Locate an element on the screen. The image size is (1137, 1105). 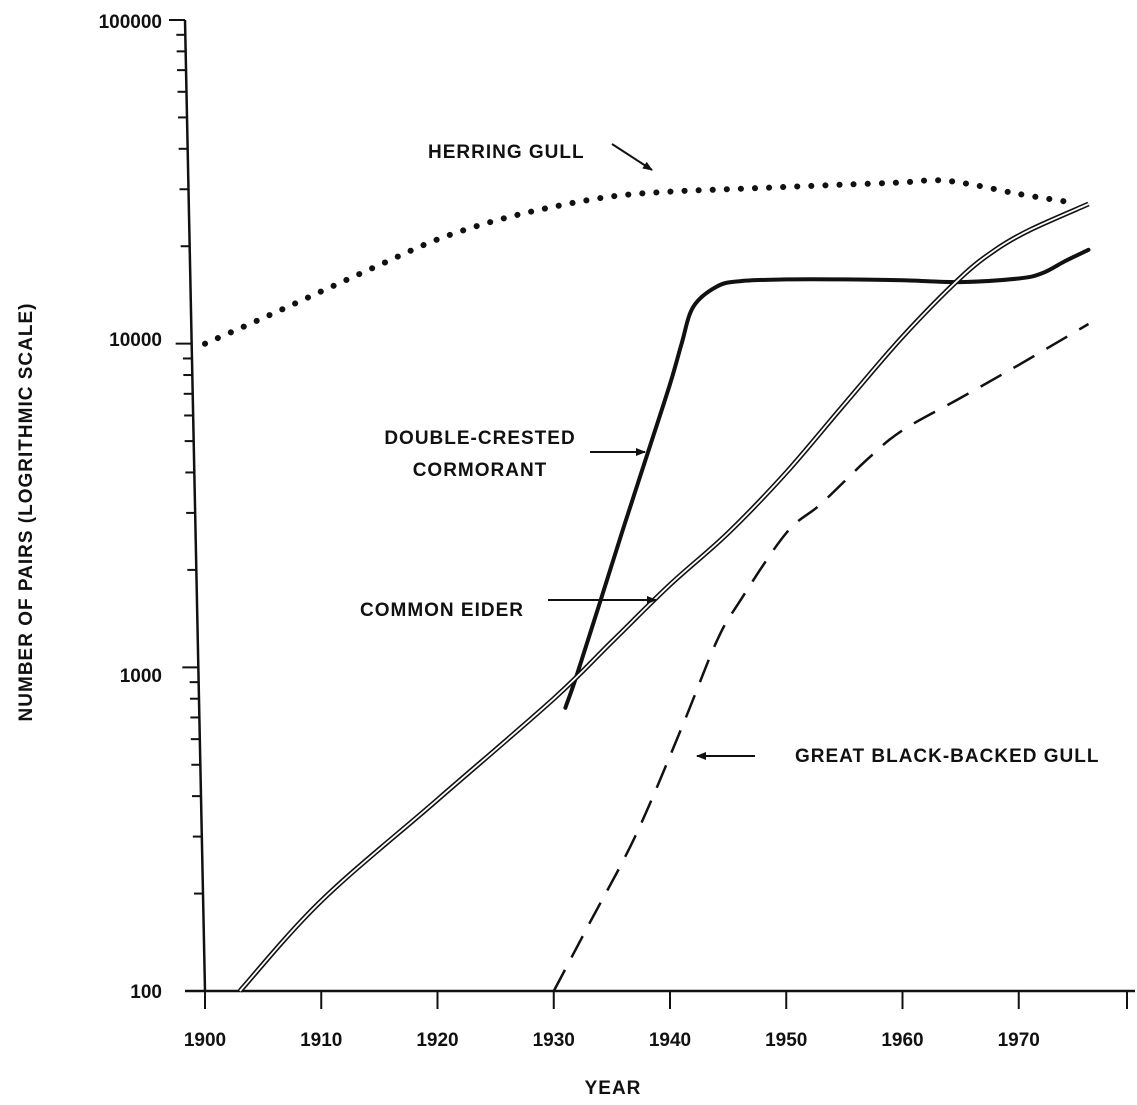
label-great-black-backed-gull: GREAT BLACK-BACKED GULL is located at coordinates (947, 756).